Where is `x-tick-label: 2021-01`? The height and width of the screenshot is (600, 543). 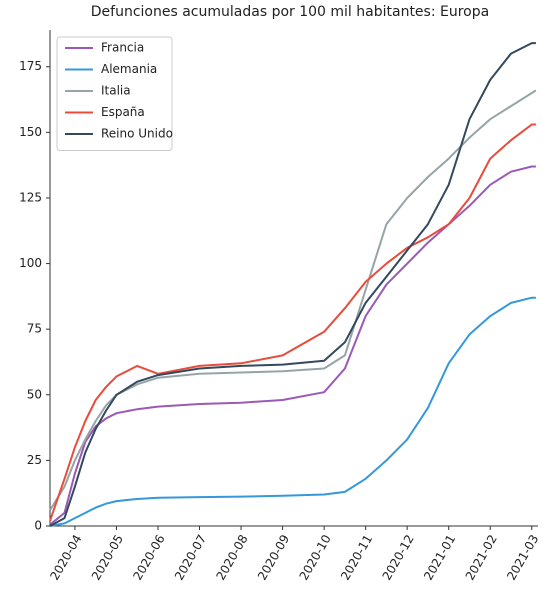
x-tick-label: 2021-01 is located at coordinates (439, 557).